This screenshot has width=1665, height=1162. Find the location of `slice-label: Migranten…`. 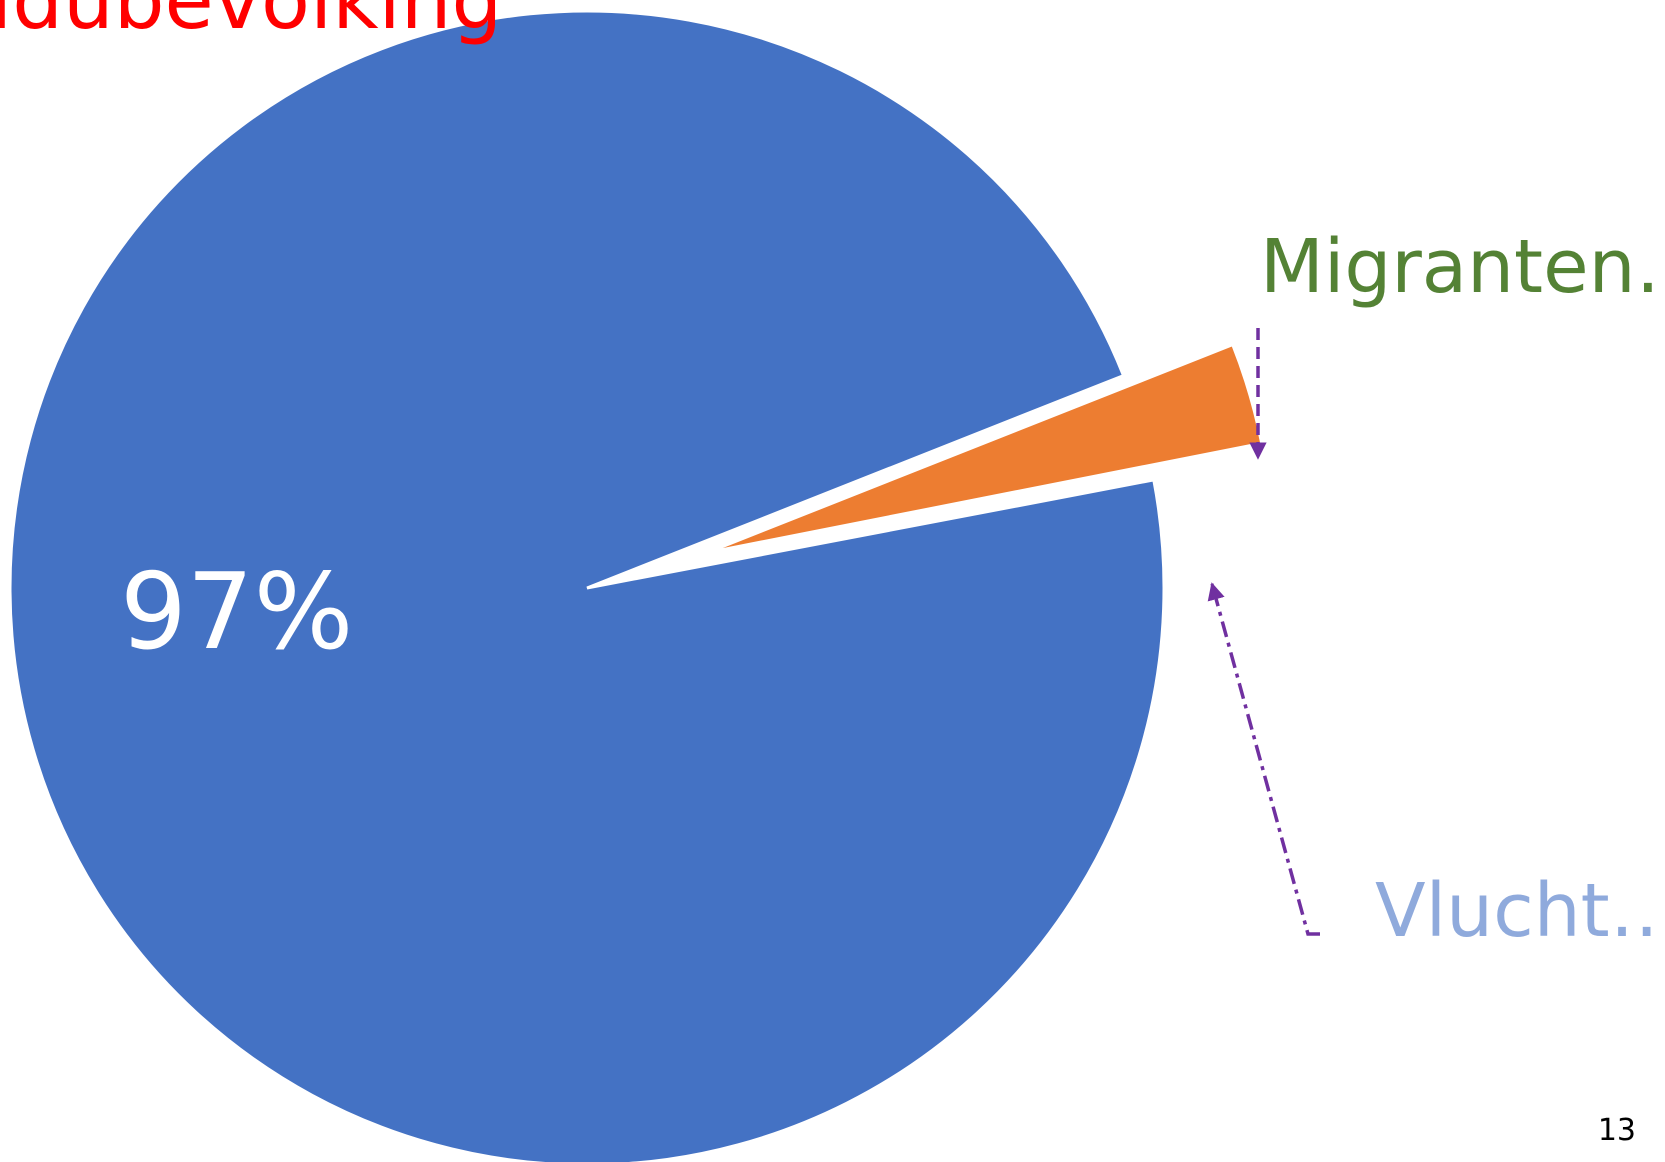

slice-label: Migranten… is located at coordinates (1462, 267).